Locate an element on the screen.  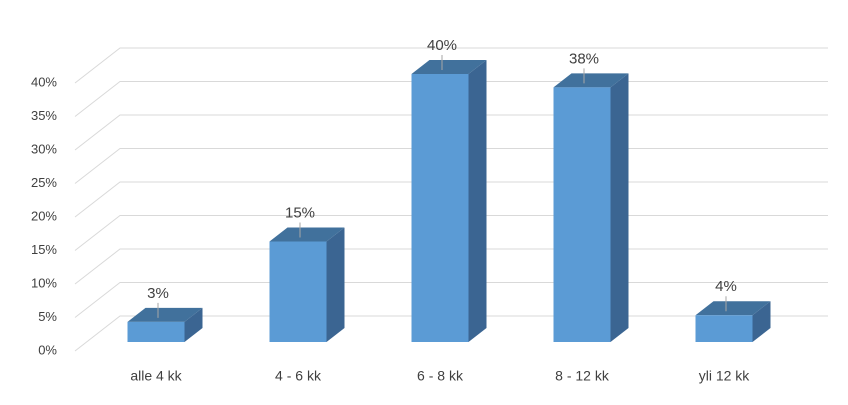
x-tick-label: 6 - 8 kk is located at coordinates (440, 376).